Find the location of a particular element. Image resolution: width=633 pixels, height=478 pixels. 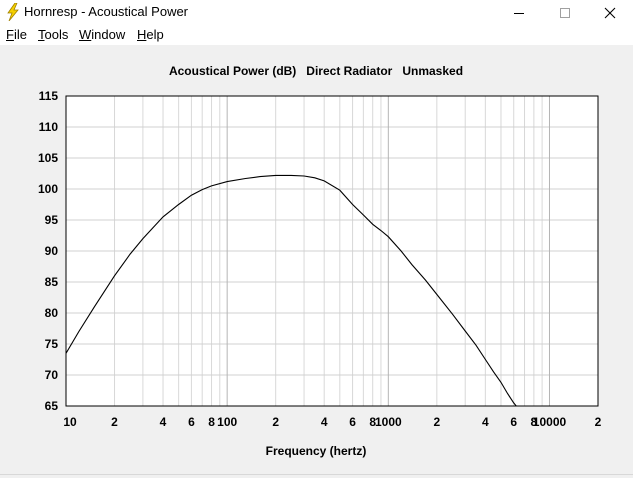

lightning-icon is located at coordinates (13, 12).